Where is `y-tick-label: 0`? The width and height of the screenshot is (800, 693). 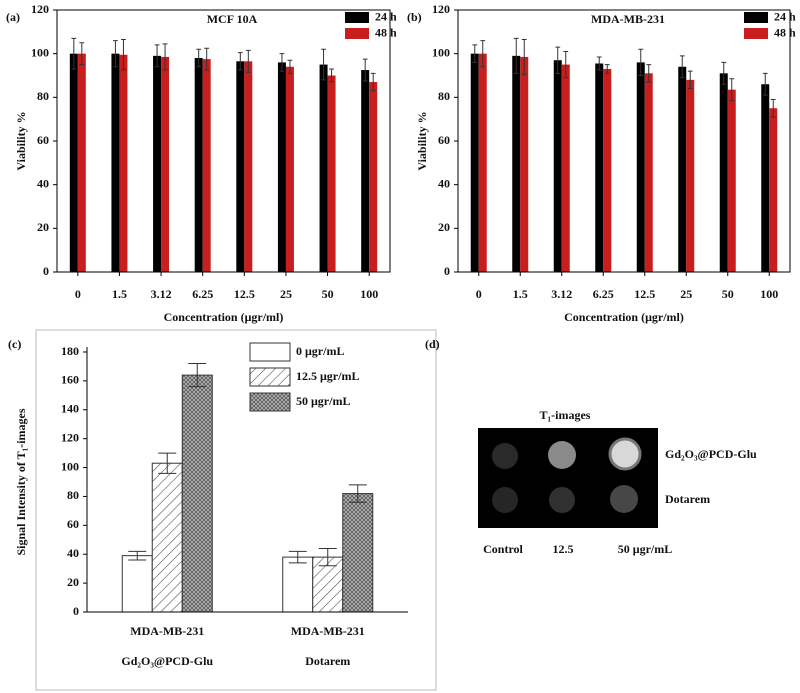
y-tick-label: 0 is located at coordinates (46, 271).